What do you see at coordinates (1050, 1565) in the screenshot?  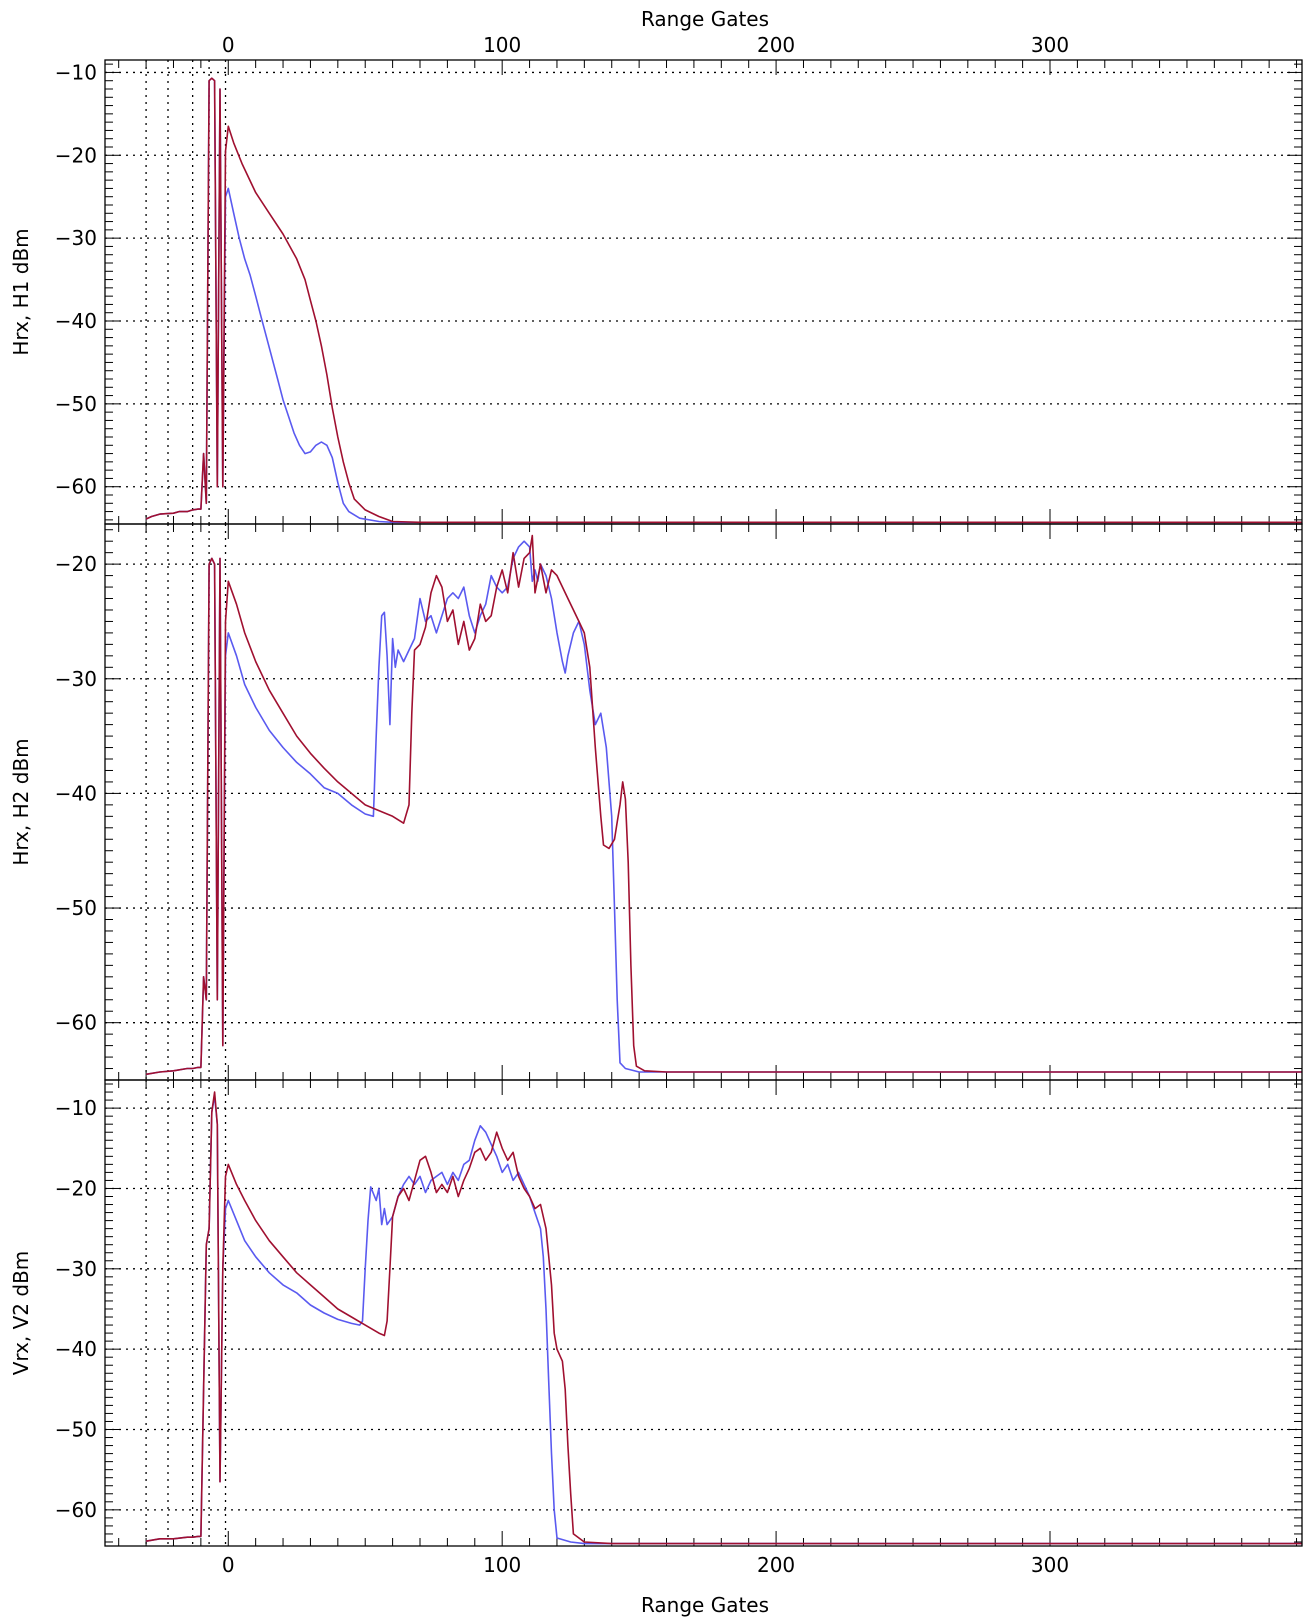 I see `x-tick-label-bottom: 300` at bounding box center [1050, 1565].